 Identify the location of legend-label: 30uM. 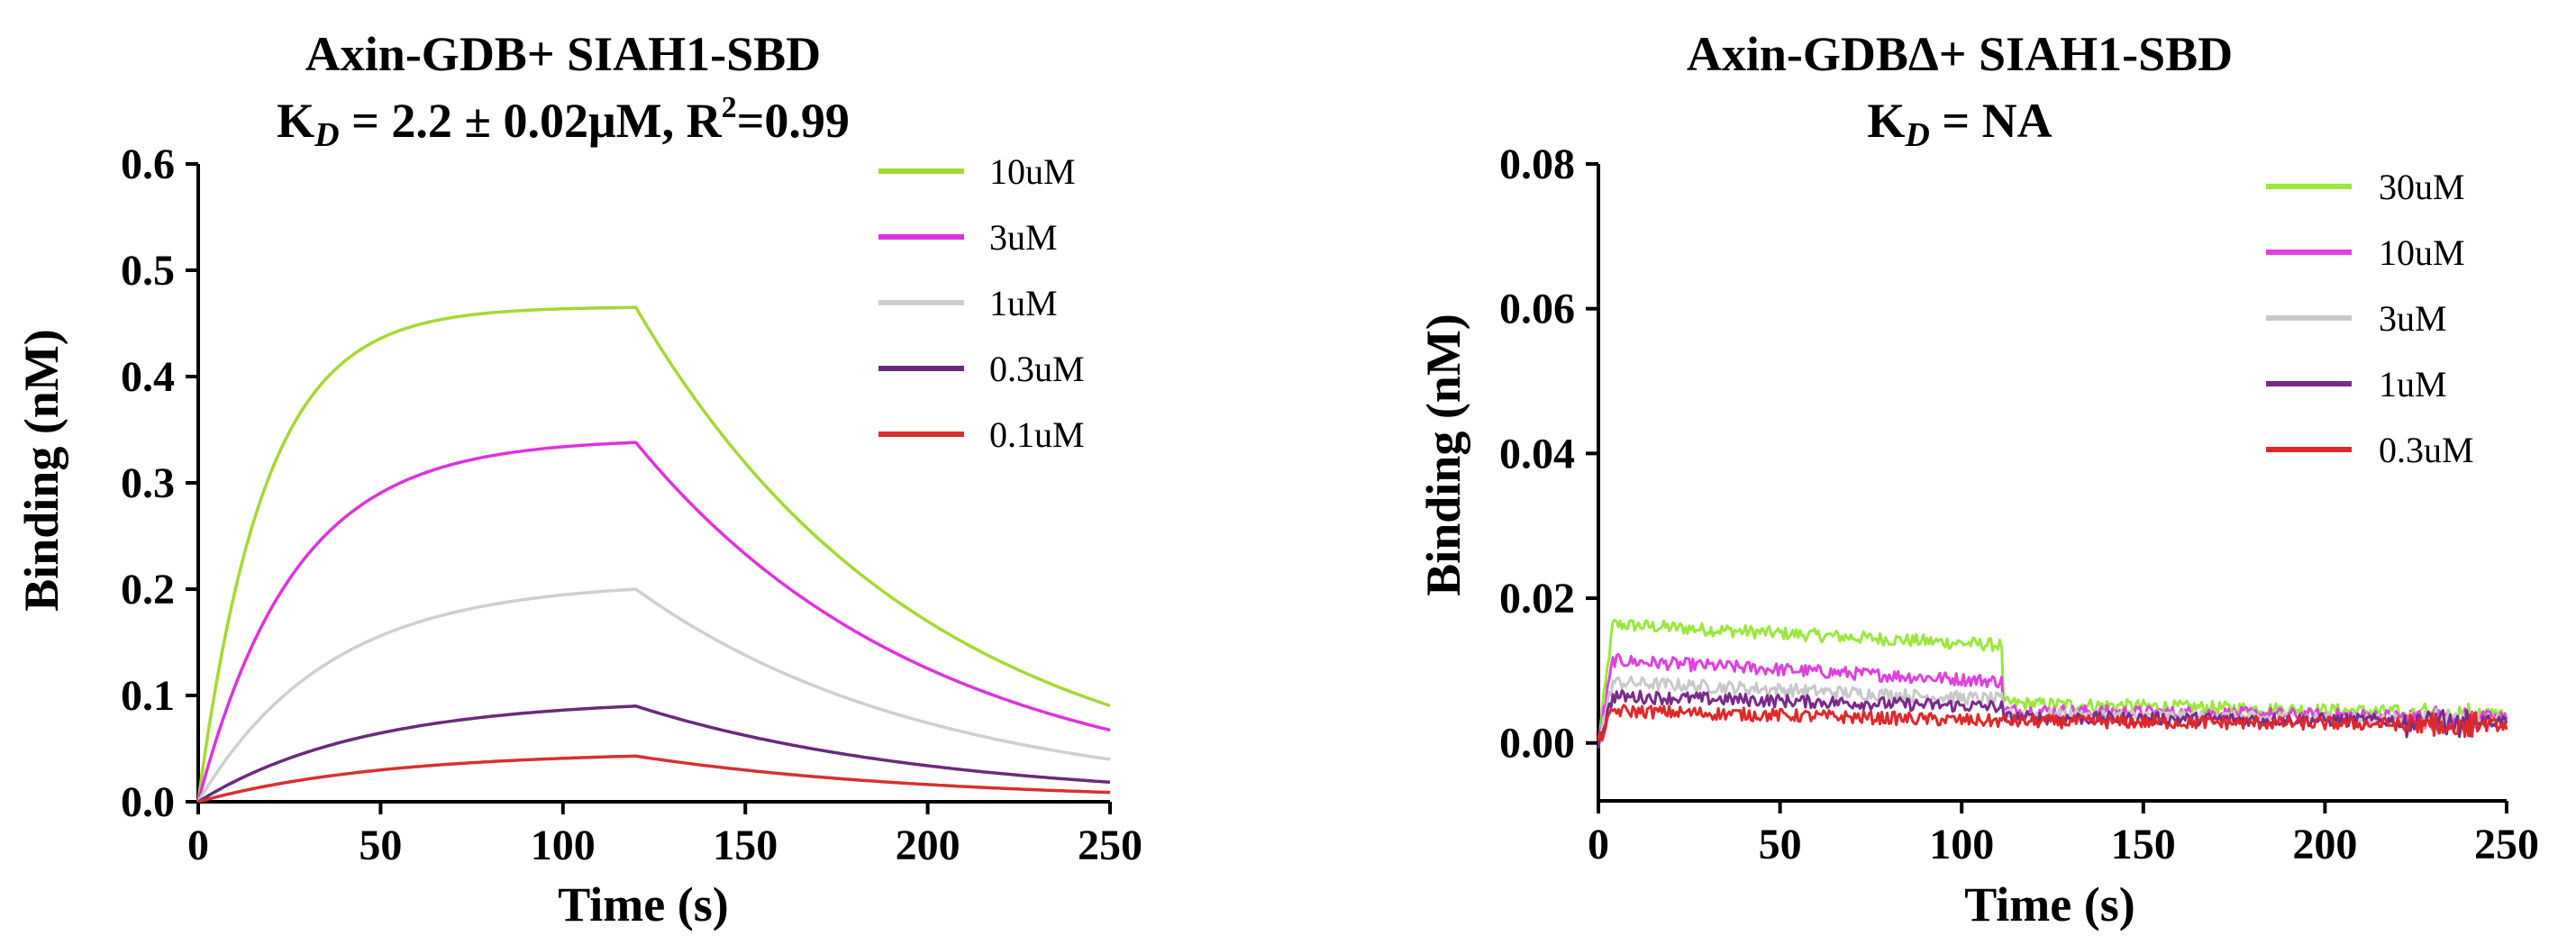
(2422, 187).